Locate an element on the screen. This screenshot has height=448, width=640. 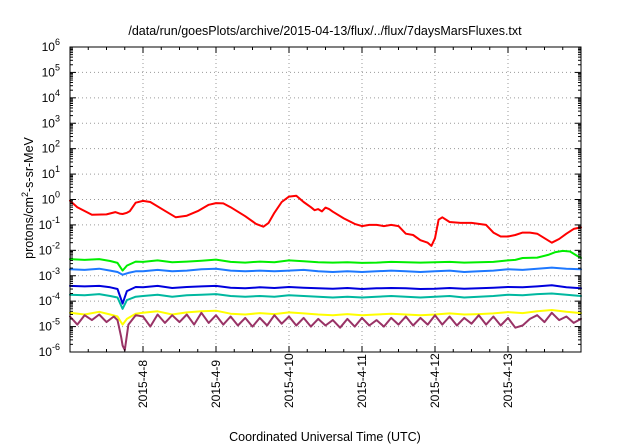
x-tick-label: 2015-4-10 is located at coordinates (289, 380).